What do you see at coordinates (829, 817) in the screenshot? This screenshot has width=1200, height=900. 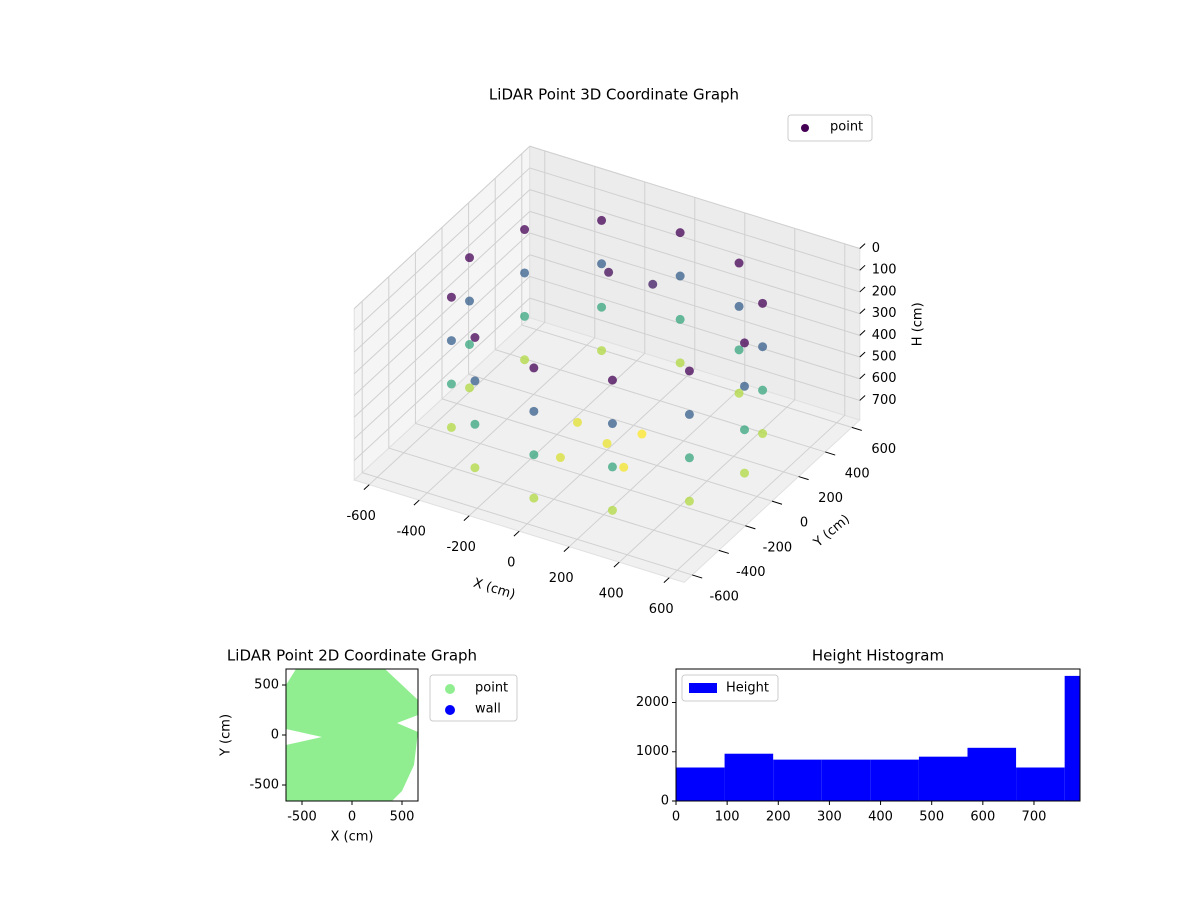 I see `x-tick-label: 300` at bounding box center [829, 817].